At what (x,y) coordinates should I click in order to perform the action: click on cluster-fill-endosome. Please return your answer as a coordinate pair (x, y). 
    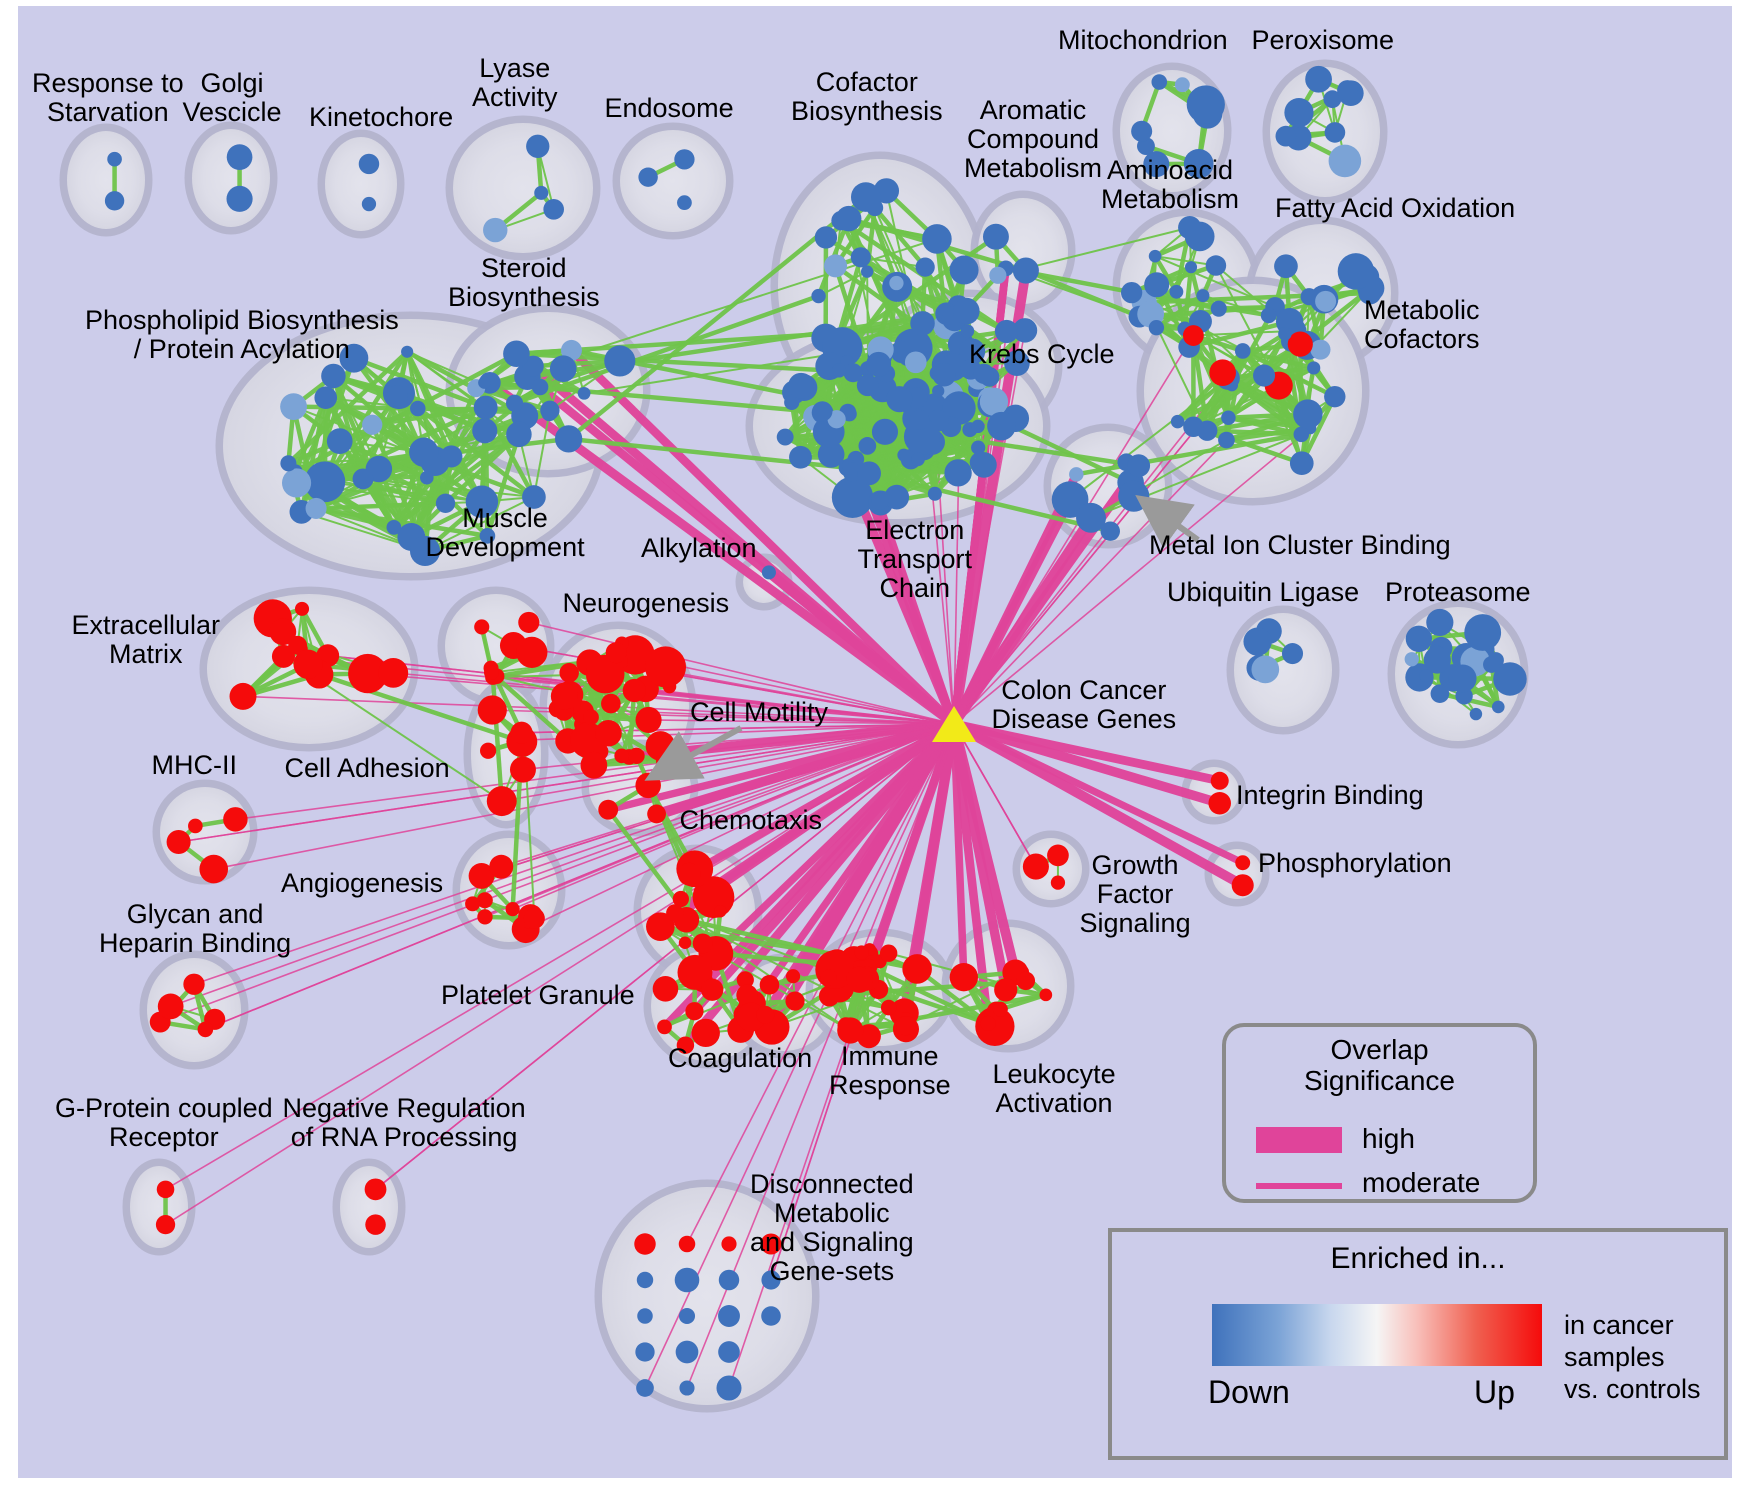
    Looking at the image, I should click on (673, 181).